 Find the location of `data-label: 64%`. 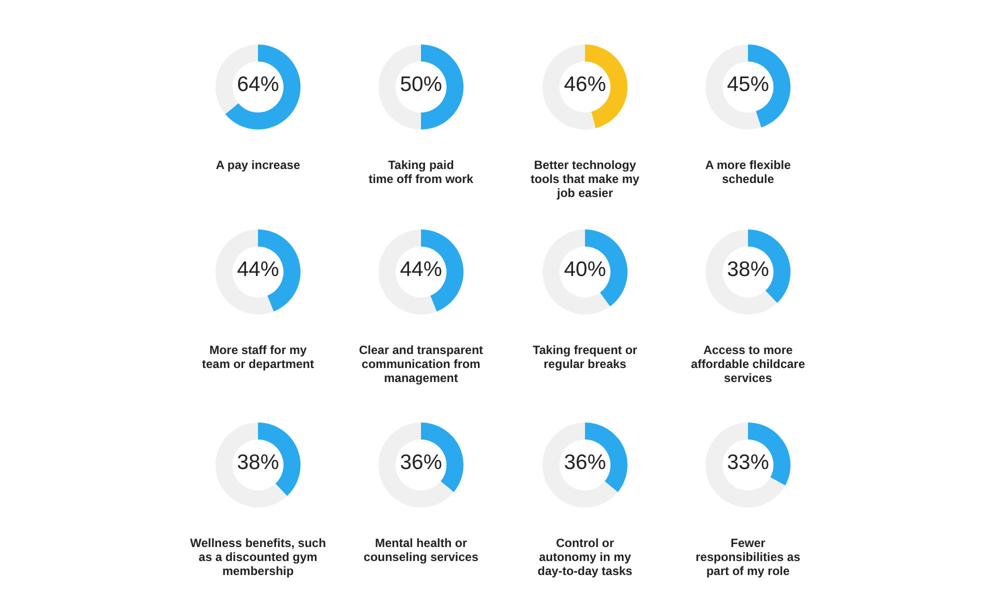

data-label: 64% is located at coordinates (258, 84).